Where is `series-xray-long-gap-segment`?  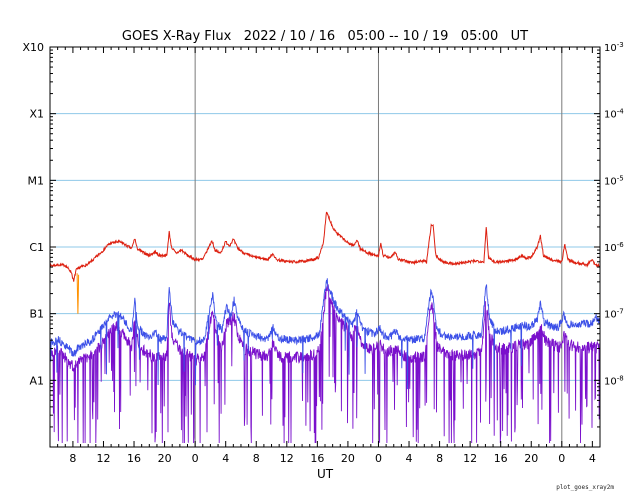
series-xray-long-gap-segment is located at coordinates (78, 293).